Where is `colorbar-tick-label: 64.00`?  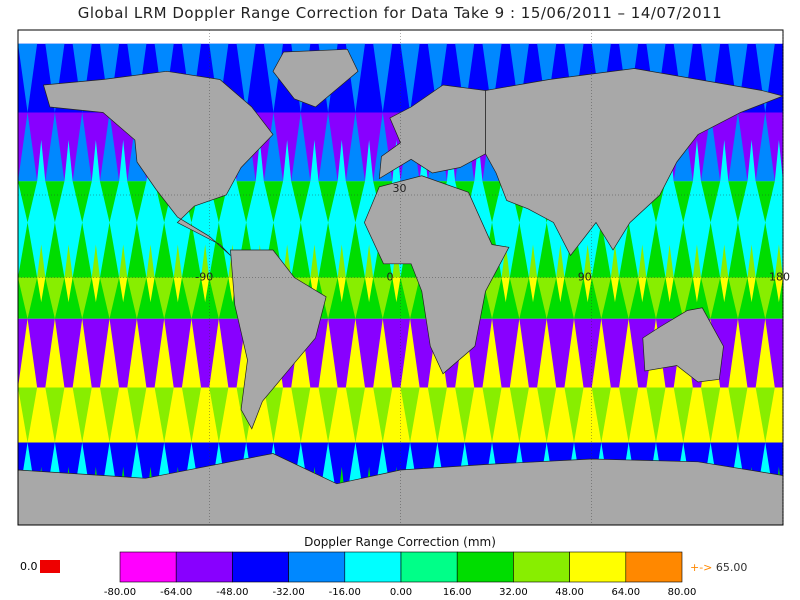 colorbar-tick-label: 64.00 is located at coordinates (625, 592).